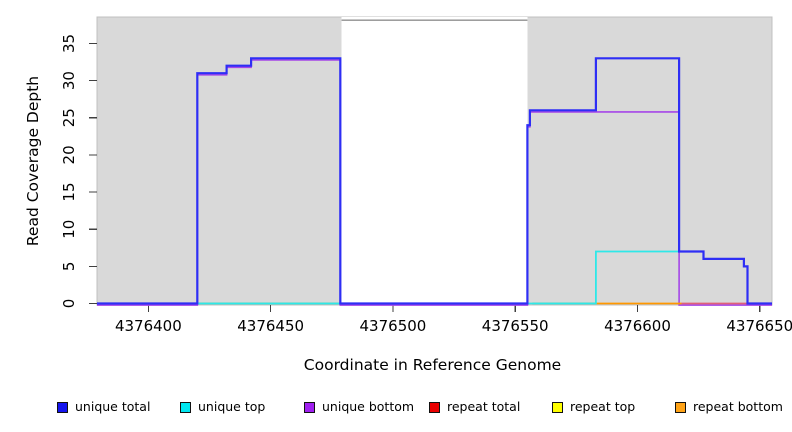  I want to click on legend-item-repeat-top: repeat top, so click(593, 407).